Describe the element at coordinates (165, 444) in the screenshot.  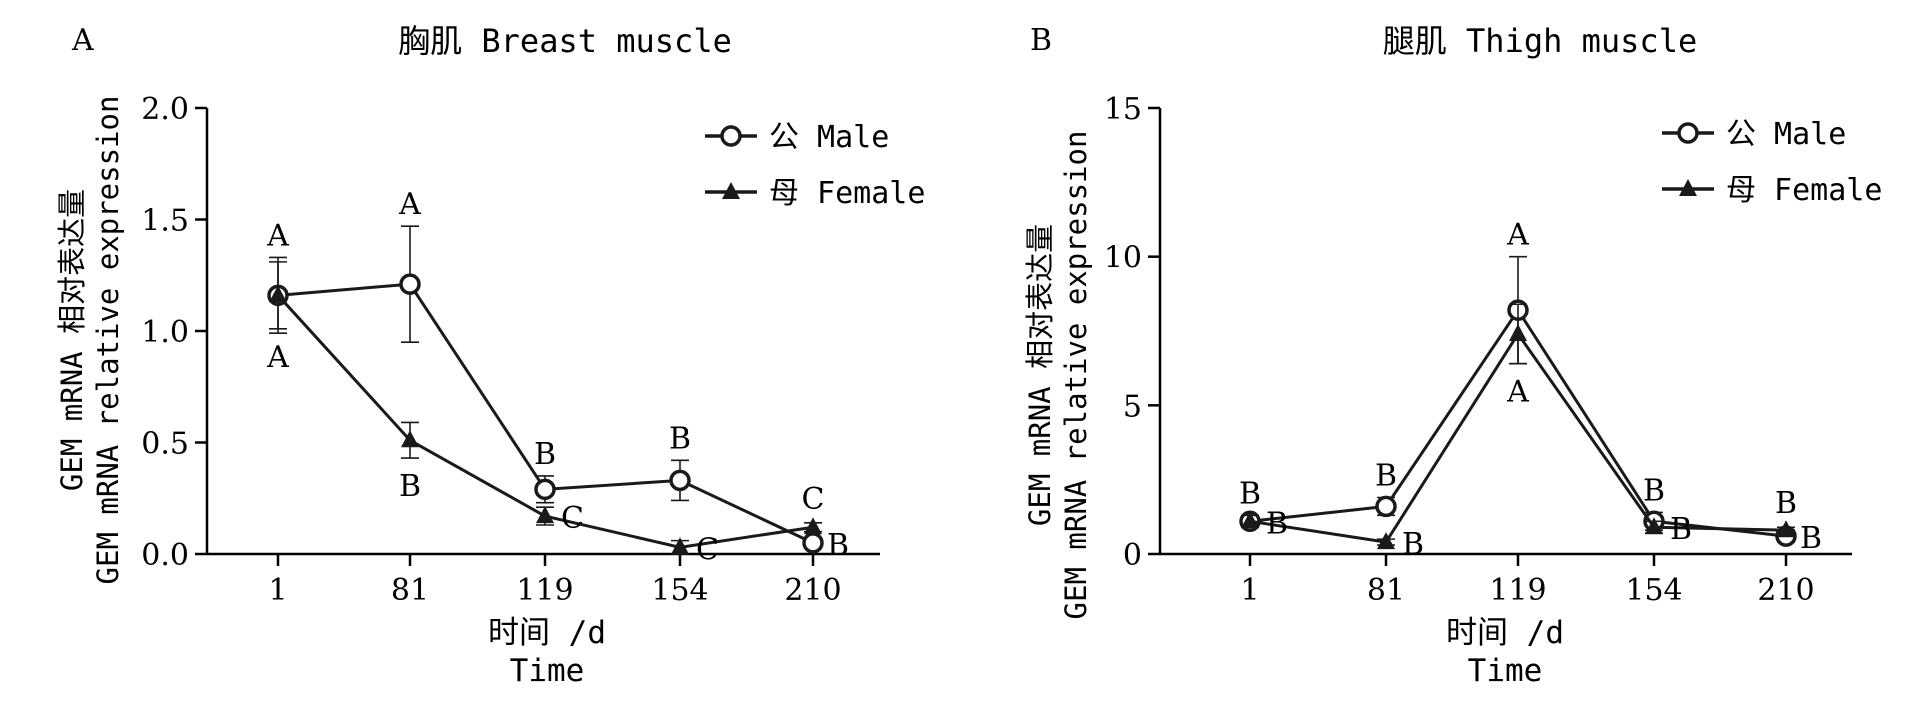
I see `y-tick-label: 0.5` at that location.